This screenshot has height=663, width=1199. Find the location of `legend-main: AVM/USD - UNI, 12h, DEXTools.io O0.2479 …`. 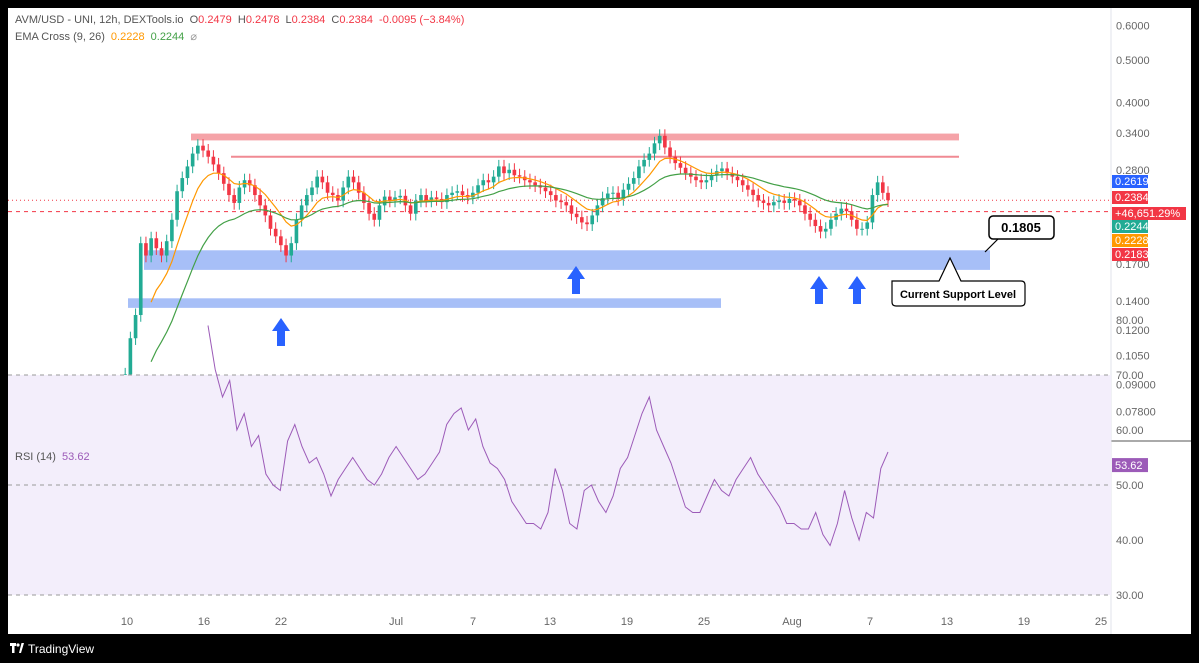

legend-main: AVM/USD - UNI, 12h, DEXTools.io O0.2479 … is located at coordinates (241, 20).